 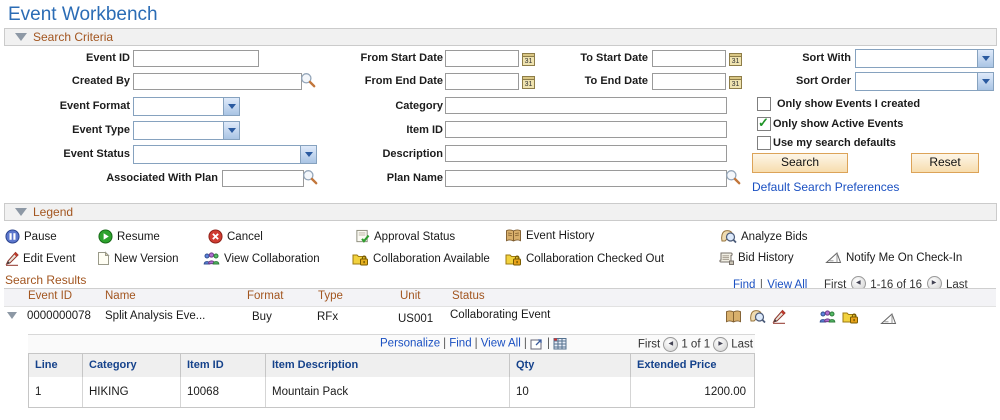 I want to click on row-edit-event-icon, so click(x=779, y=317).